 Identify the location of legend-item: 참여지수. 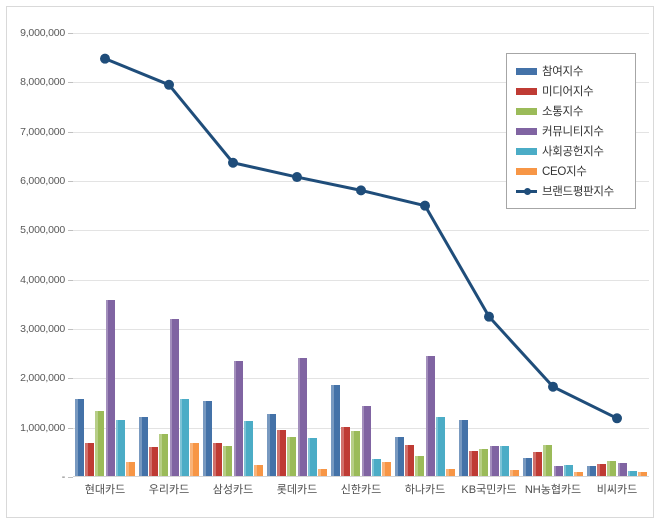
(571, 71).